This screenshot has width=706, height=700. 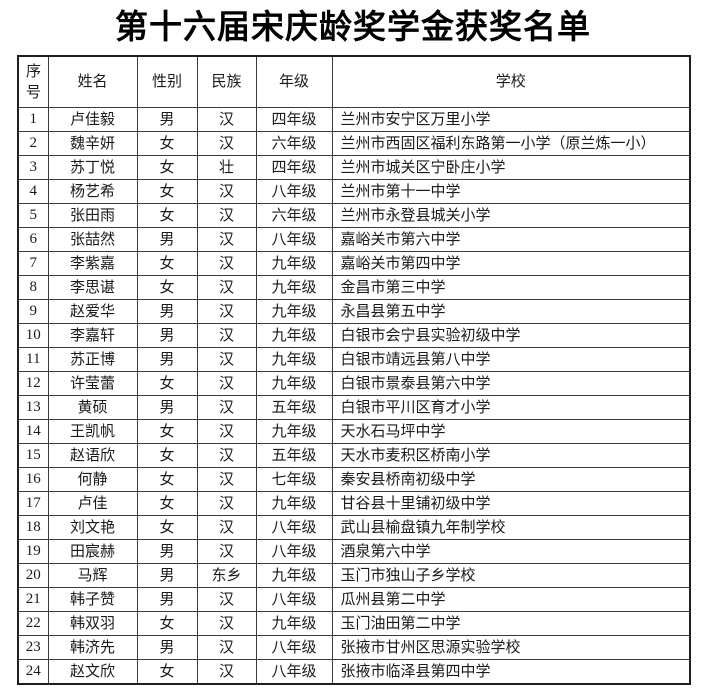 I want to click on column-header-grade: 年级, so click(x=294, y=82).